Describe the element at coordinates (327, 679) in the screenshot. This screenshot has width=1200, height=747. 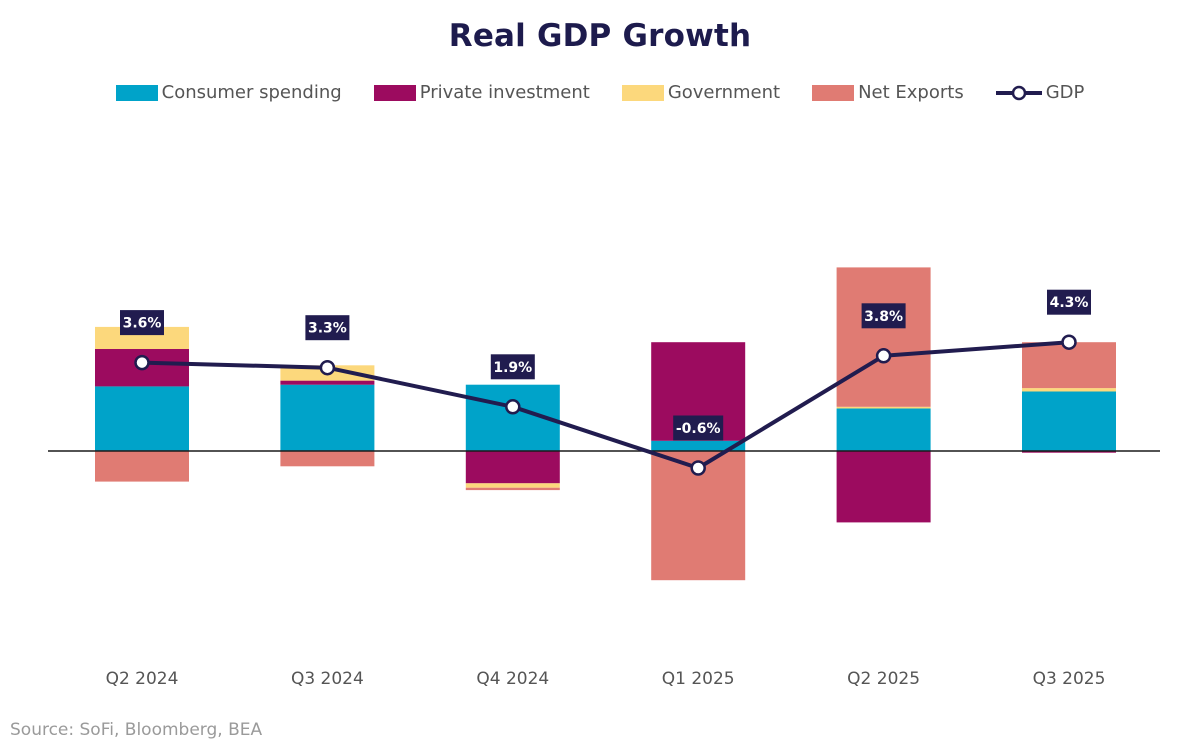
I see `x-tick-label-1: Q3 2024` at that location.